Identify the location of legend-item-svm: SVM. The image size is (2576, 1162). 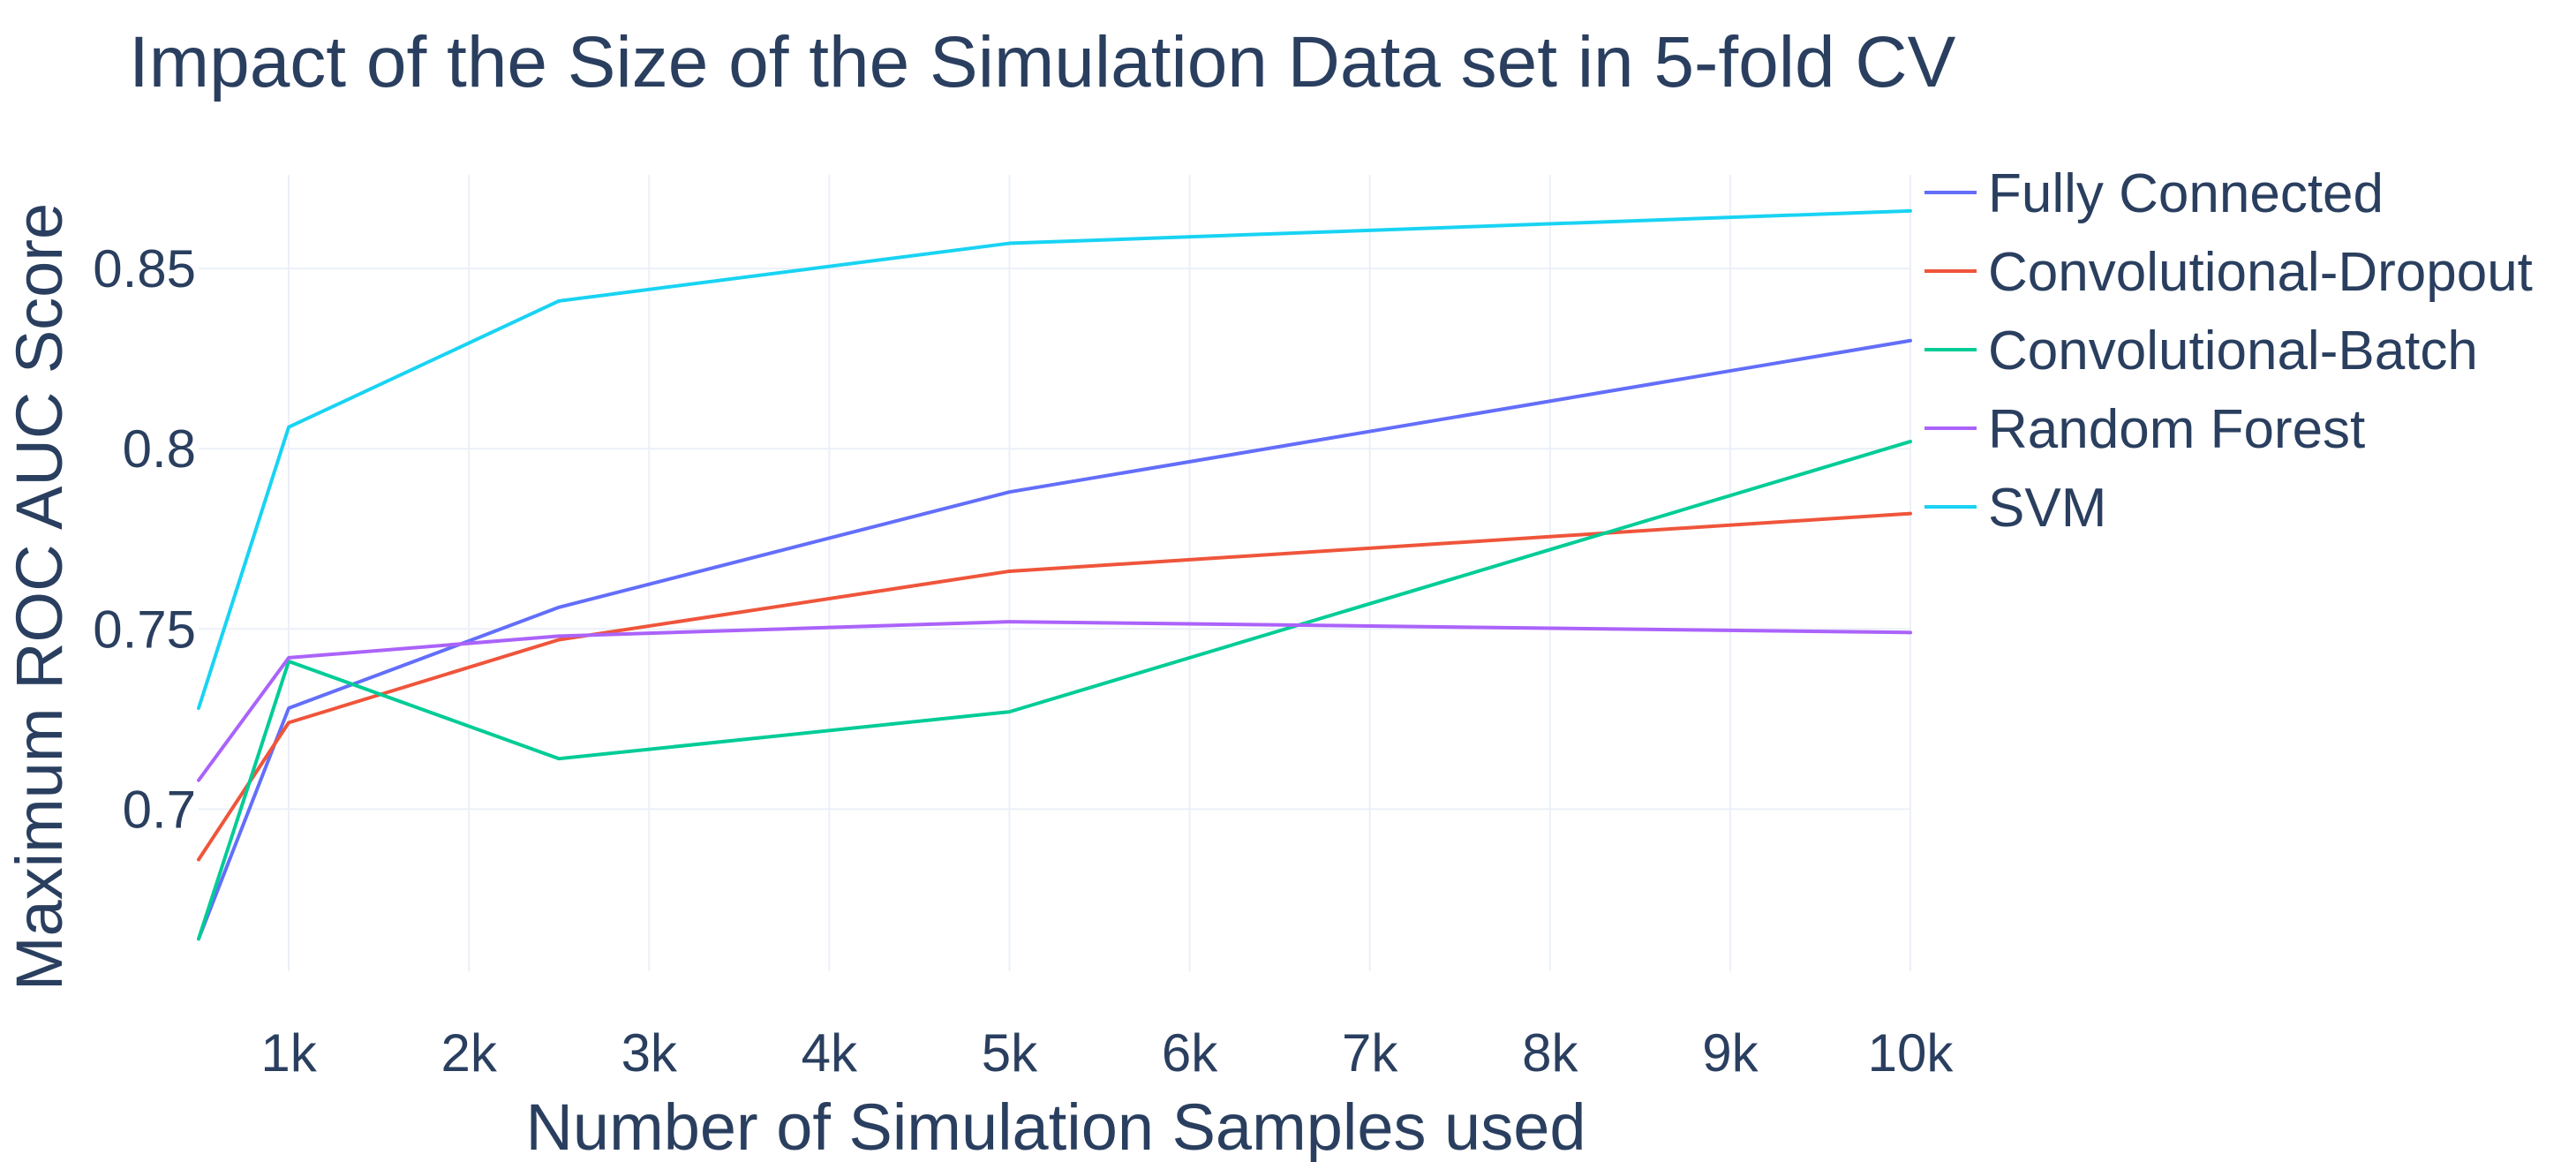
(2015, 509).